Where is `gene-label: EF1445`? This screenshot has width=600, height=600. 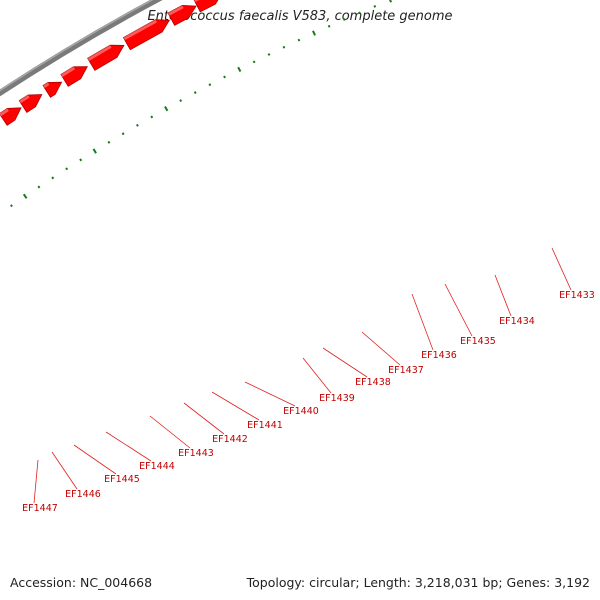 gene-label: EF1445 is located at coordinates (122, 479).